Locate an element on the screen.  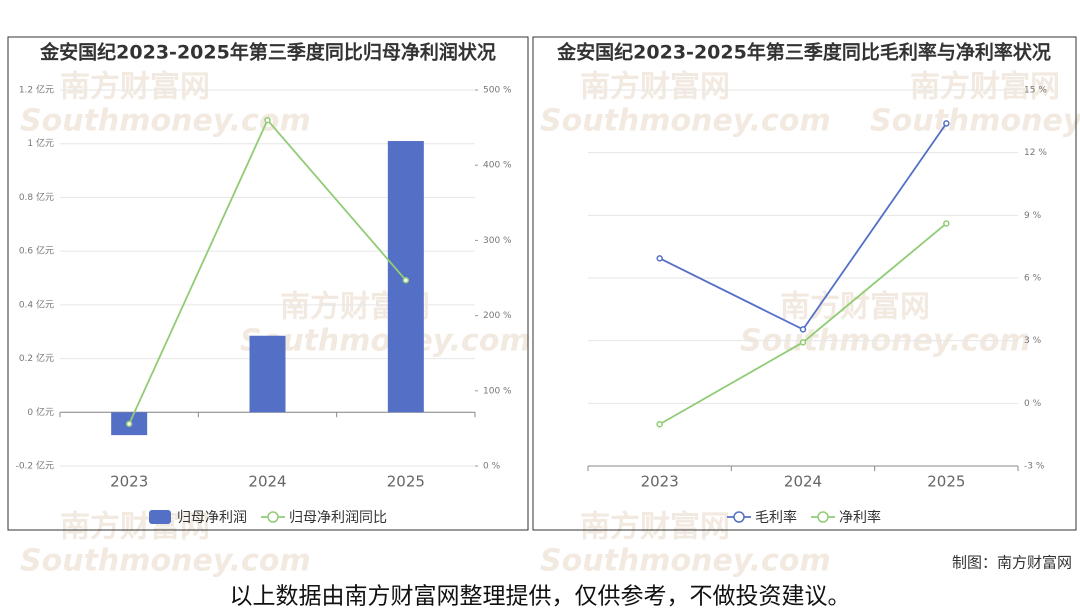
legend: 归母净利润 归母净利润同比 is located at coordinates (268, 517).